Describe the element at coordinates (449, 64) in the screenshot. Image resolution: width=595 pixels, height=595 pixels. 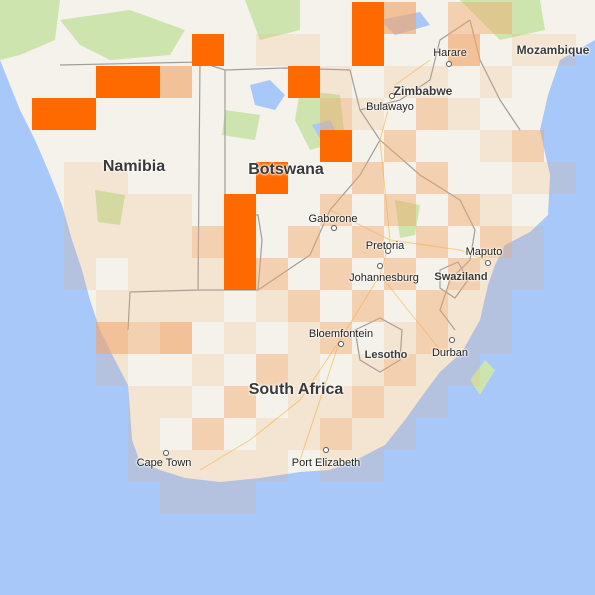
I see `city-dot-harare` at that location.